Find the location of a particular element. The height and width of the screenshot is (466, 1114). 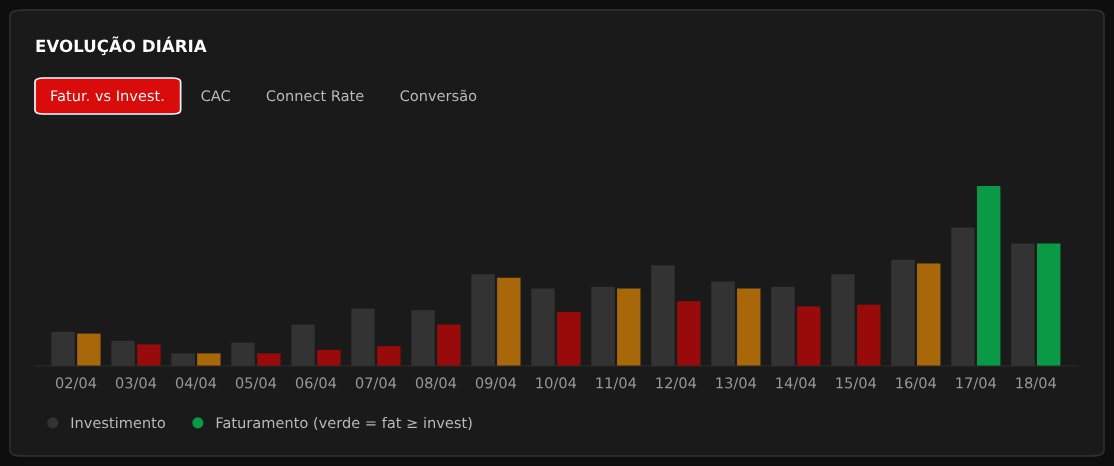

text: Conversão is located at coordinates (438, 95).